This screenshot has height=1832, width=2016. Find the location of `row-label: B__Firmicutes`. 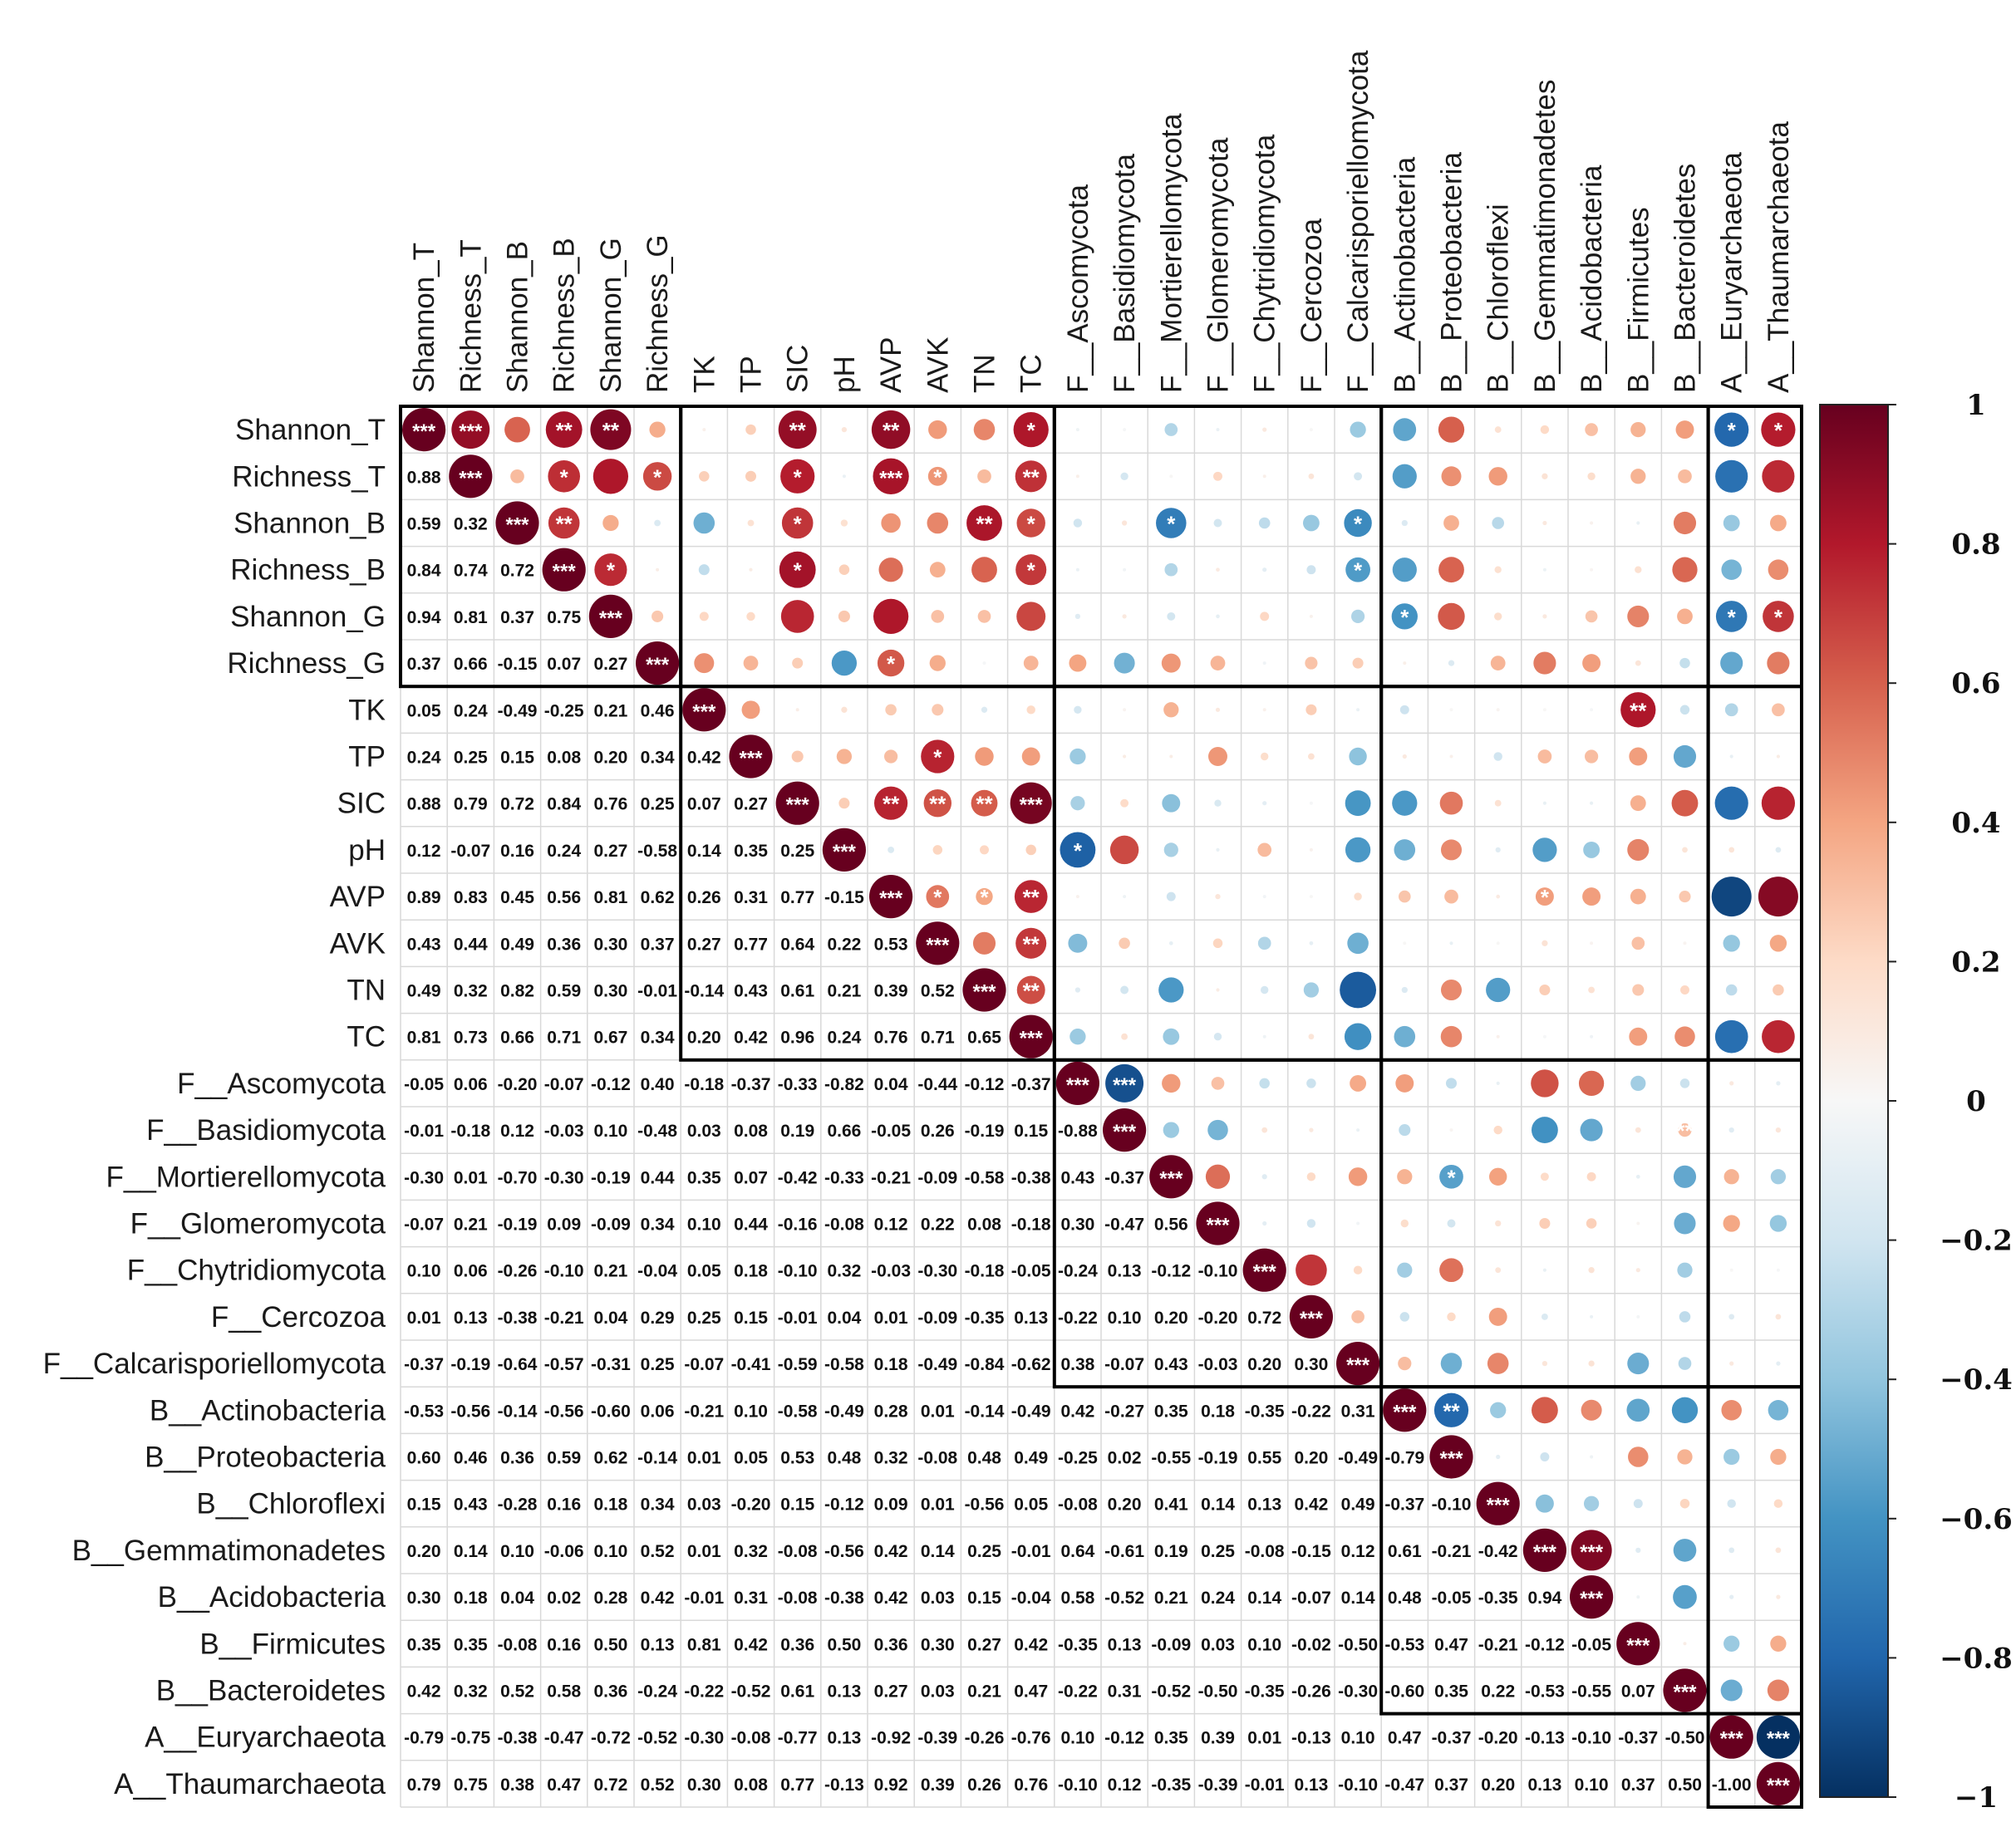

row-label: B__Firmicutes is located at coordinates (292, 1644).